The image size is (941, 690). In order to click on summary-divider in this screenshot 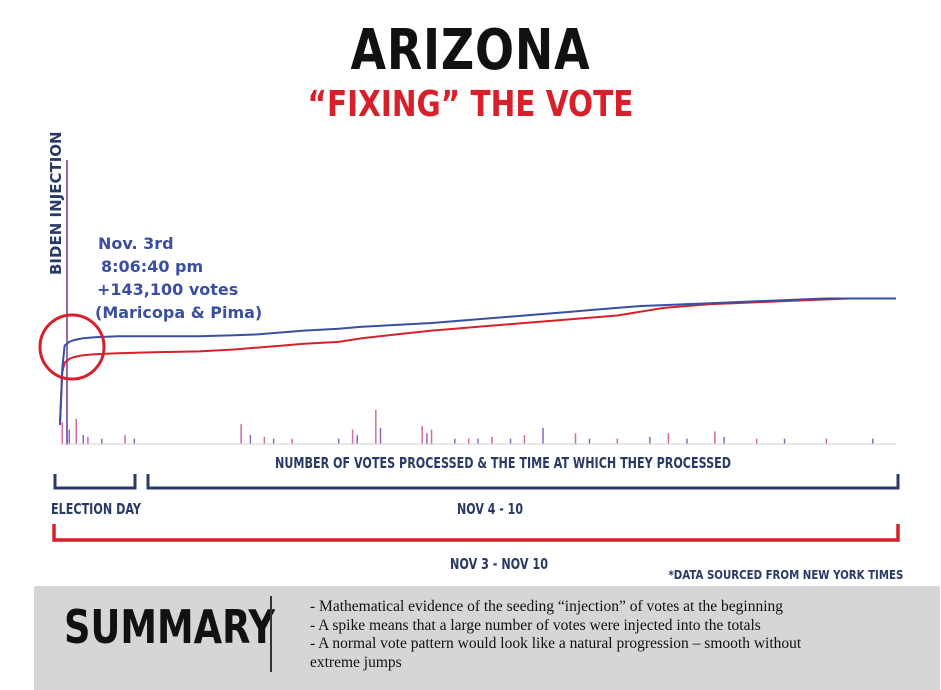, I will do `click(271, 634)`.